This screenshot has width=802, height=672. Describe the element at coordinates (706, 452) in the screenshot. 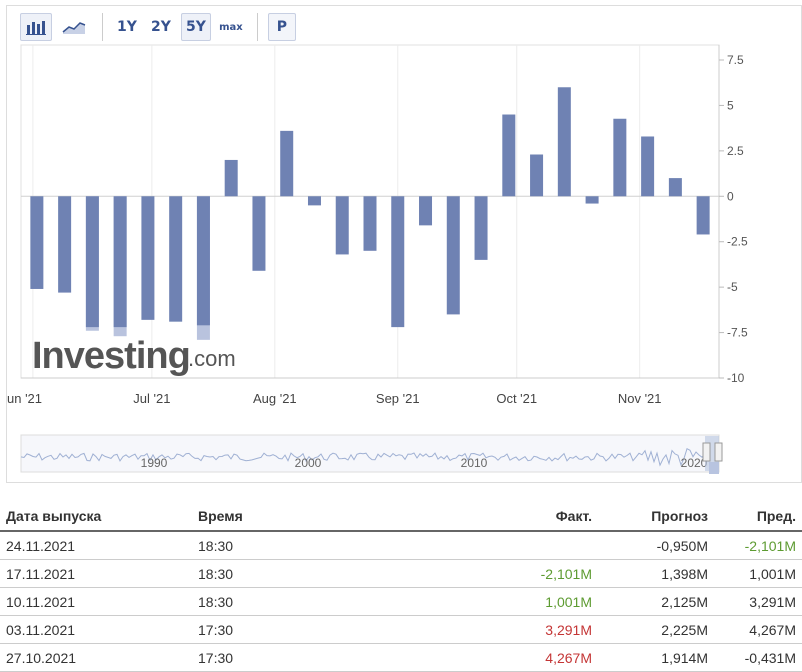

I see `navigator-left-handle` at that location.